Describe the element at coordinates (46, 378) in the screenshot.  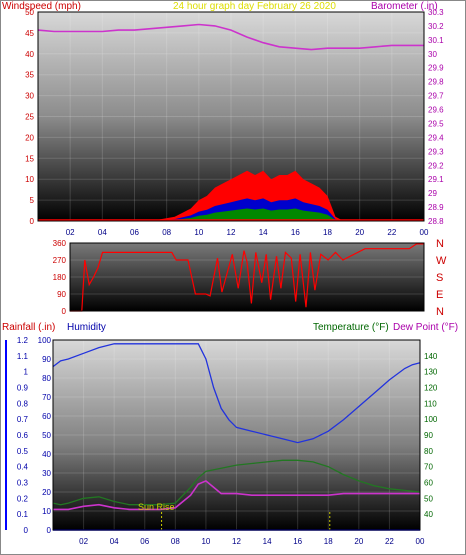
I see `humidity-tick-label: 80` at that location.